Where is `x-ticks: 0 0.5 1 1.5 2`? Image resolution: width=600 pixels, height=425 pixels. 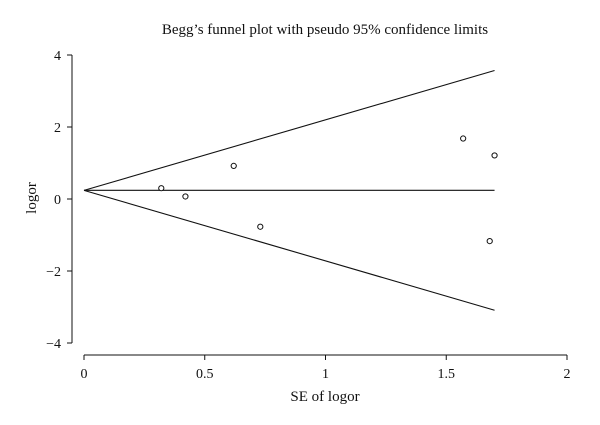 x-ticks: 0 0.5 1 1.5 2 is located at coordinates (326, 368).